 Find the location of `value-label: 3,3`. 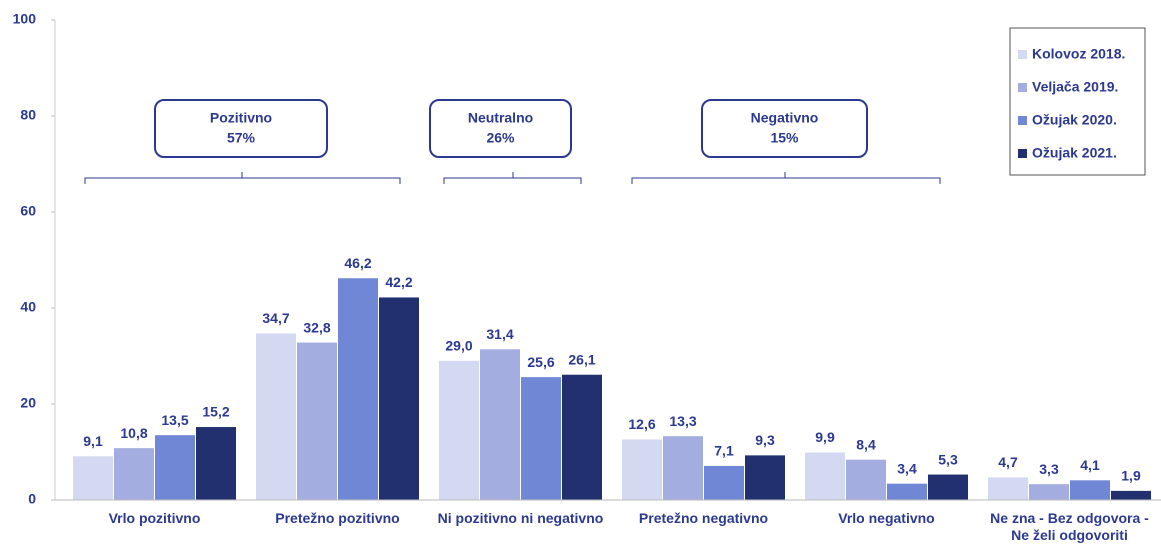

value-label: 3,3 is located at coordinates (1049, 469).